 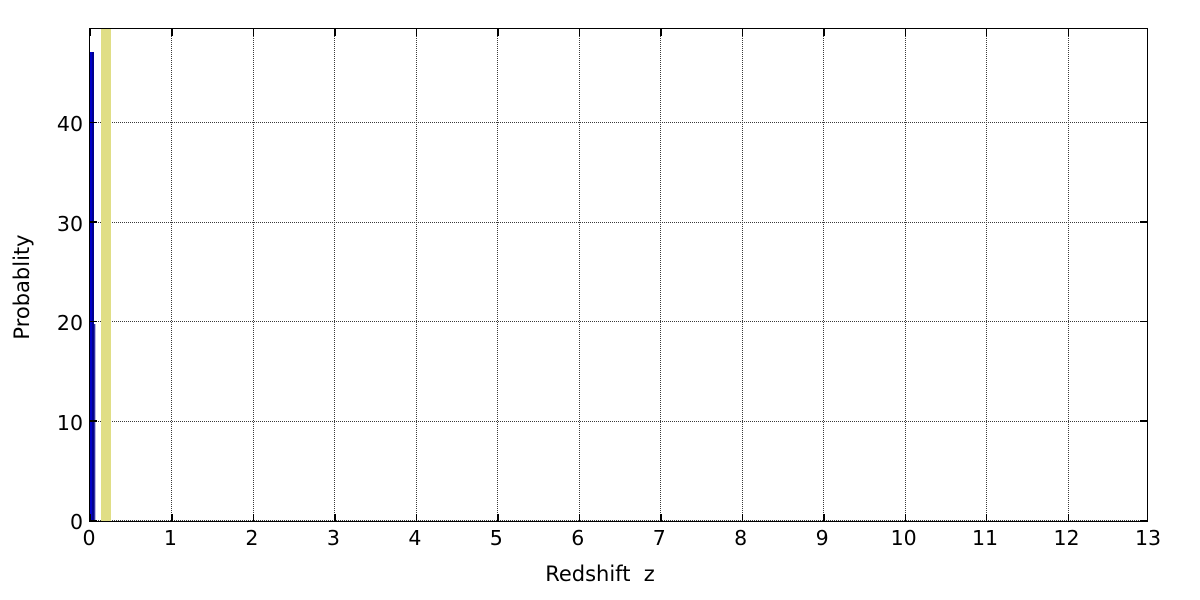 I want to click on x-tick-label: 8, so click(x=741, y=538).